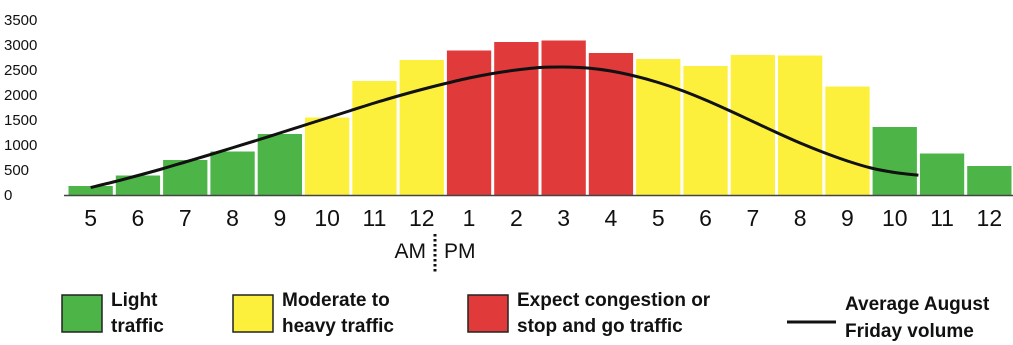  Describe the element at coordinates (909, 331) in the screenshot. I see `legend-label-curve: Friday volume` at that location.